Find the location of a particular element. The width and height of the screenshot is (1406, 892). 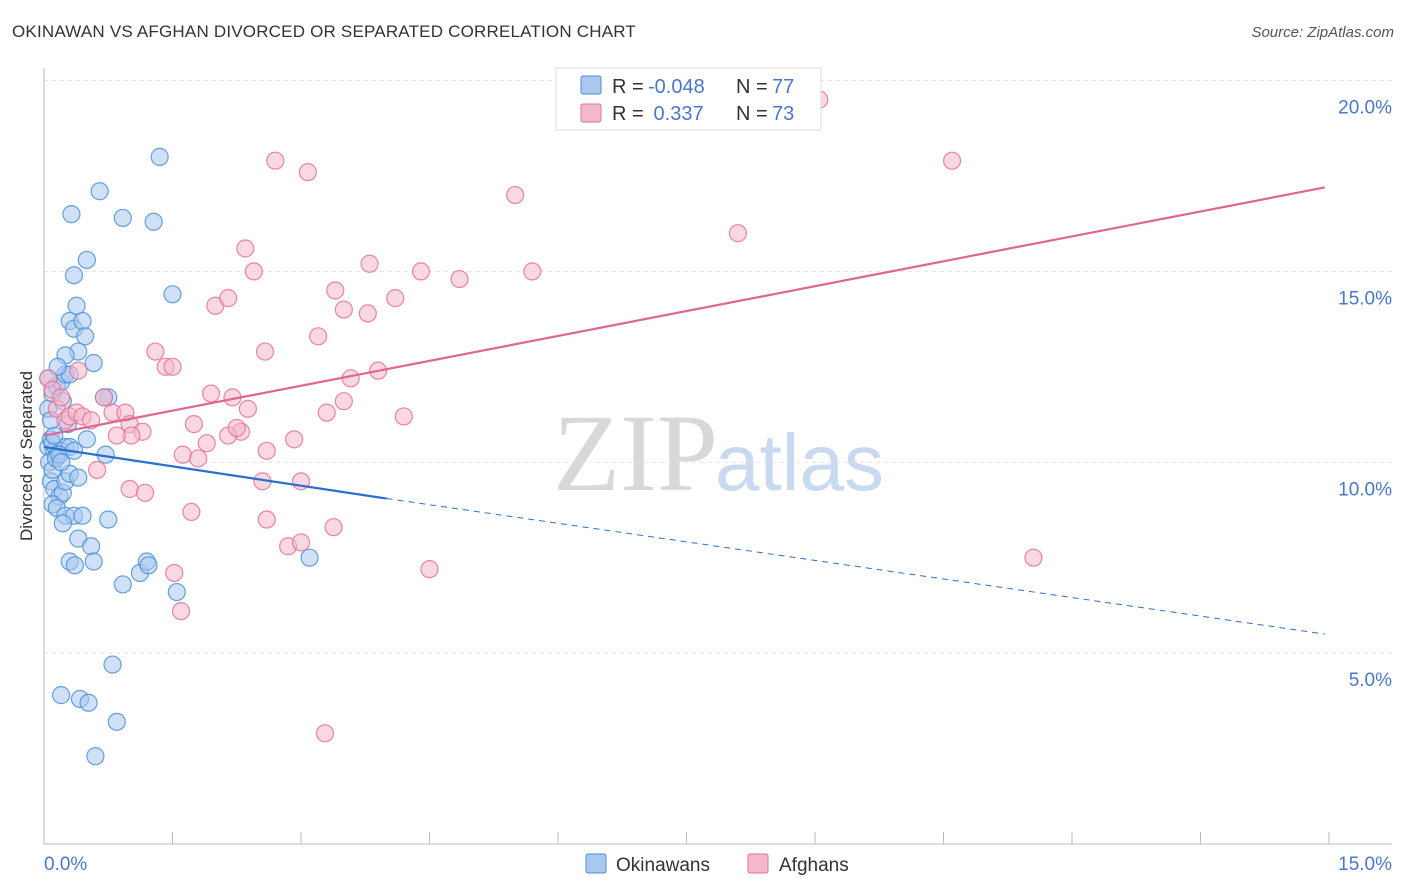

stats-n-value-okinawans: 77 is located at coordinates (783, 87).